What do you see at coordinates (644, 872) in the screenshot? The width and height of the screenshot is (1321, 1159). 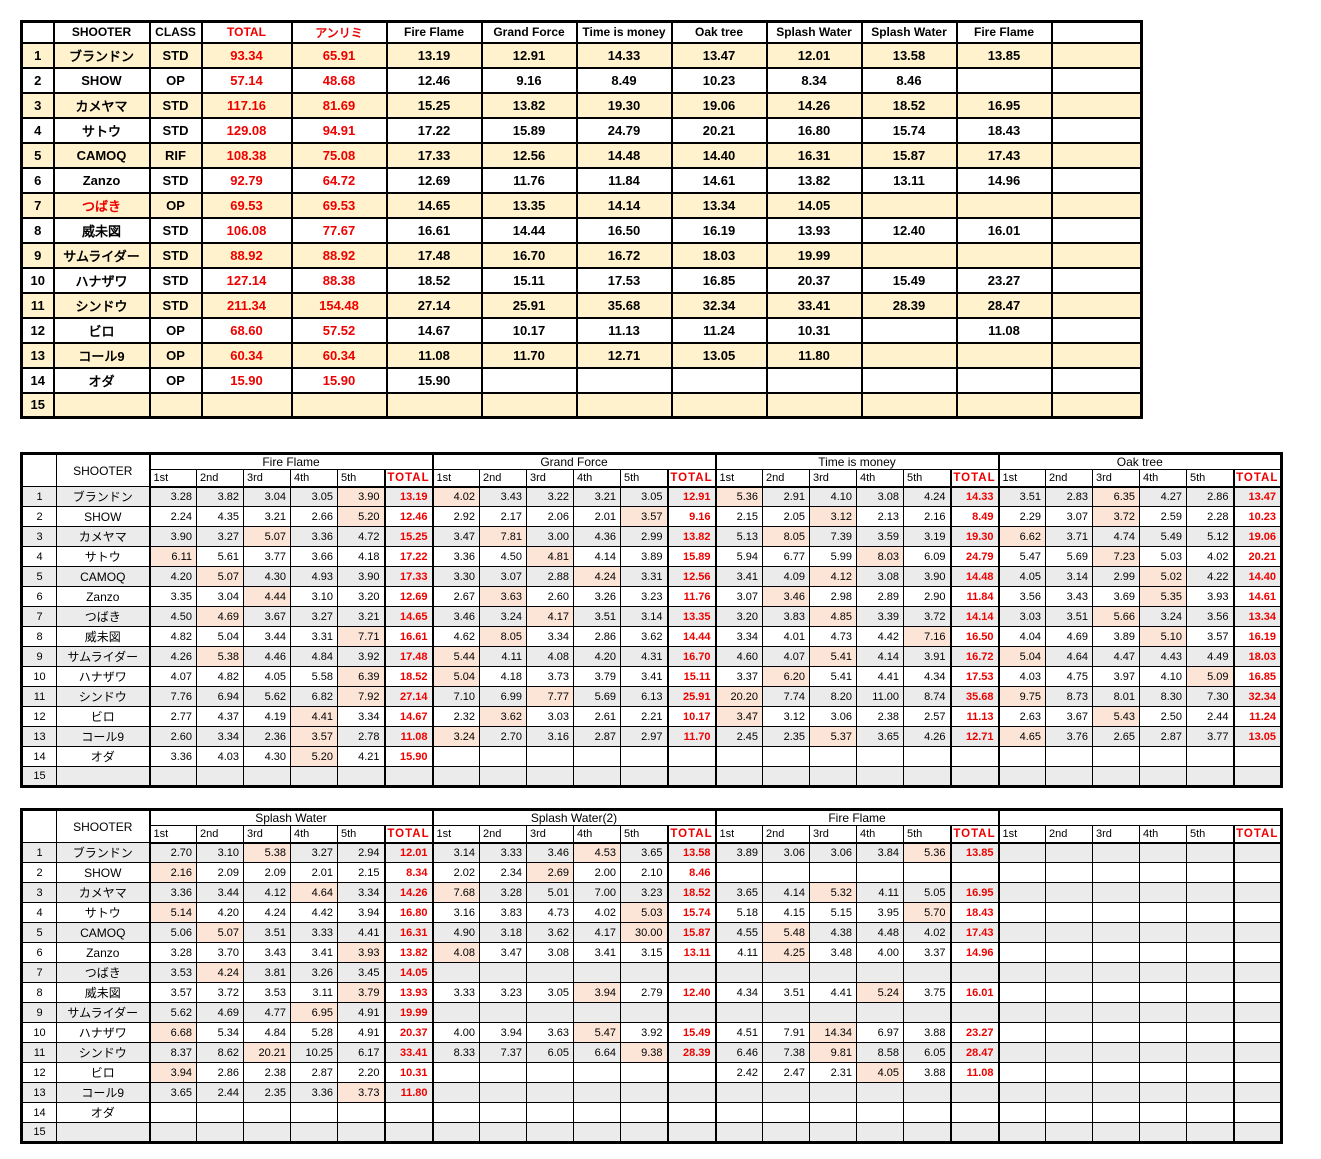 I see `attempt-score-cell: 2.10` at bounding box center [644, 872].